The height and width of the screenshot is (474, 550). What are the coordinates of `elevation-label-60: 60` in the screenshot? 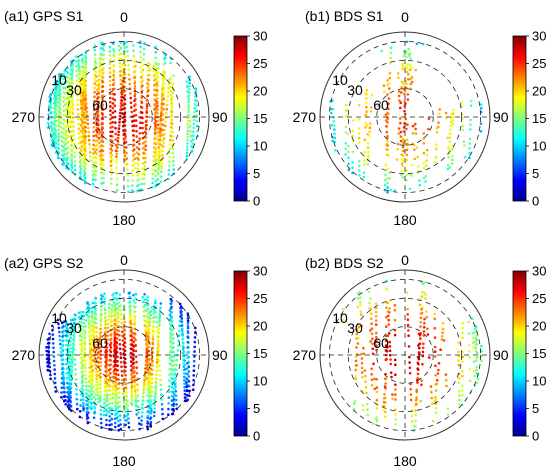 It's located at (381, 343).